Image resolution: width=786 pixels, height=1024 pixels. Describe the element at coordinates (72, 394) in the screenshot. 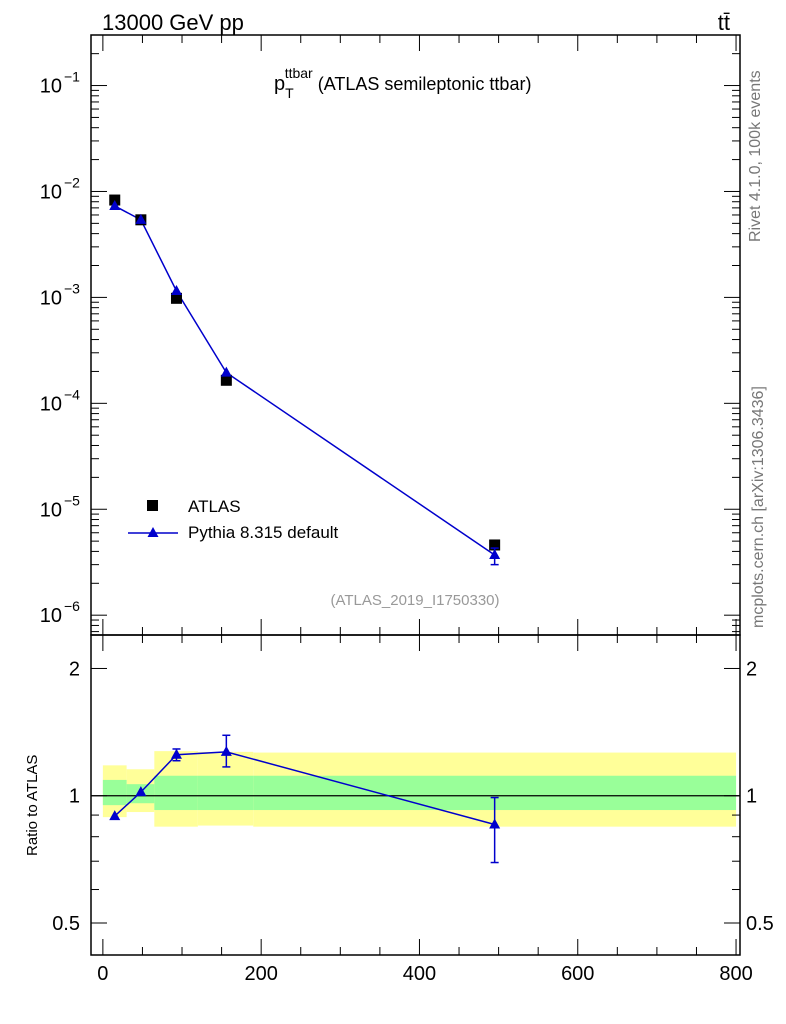

I see `main-ytick-exponent: −4` at that location.